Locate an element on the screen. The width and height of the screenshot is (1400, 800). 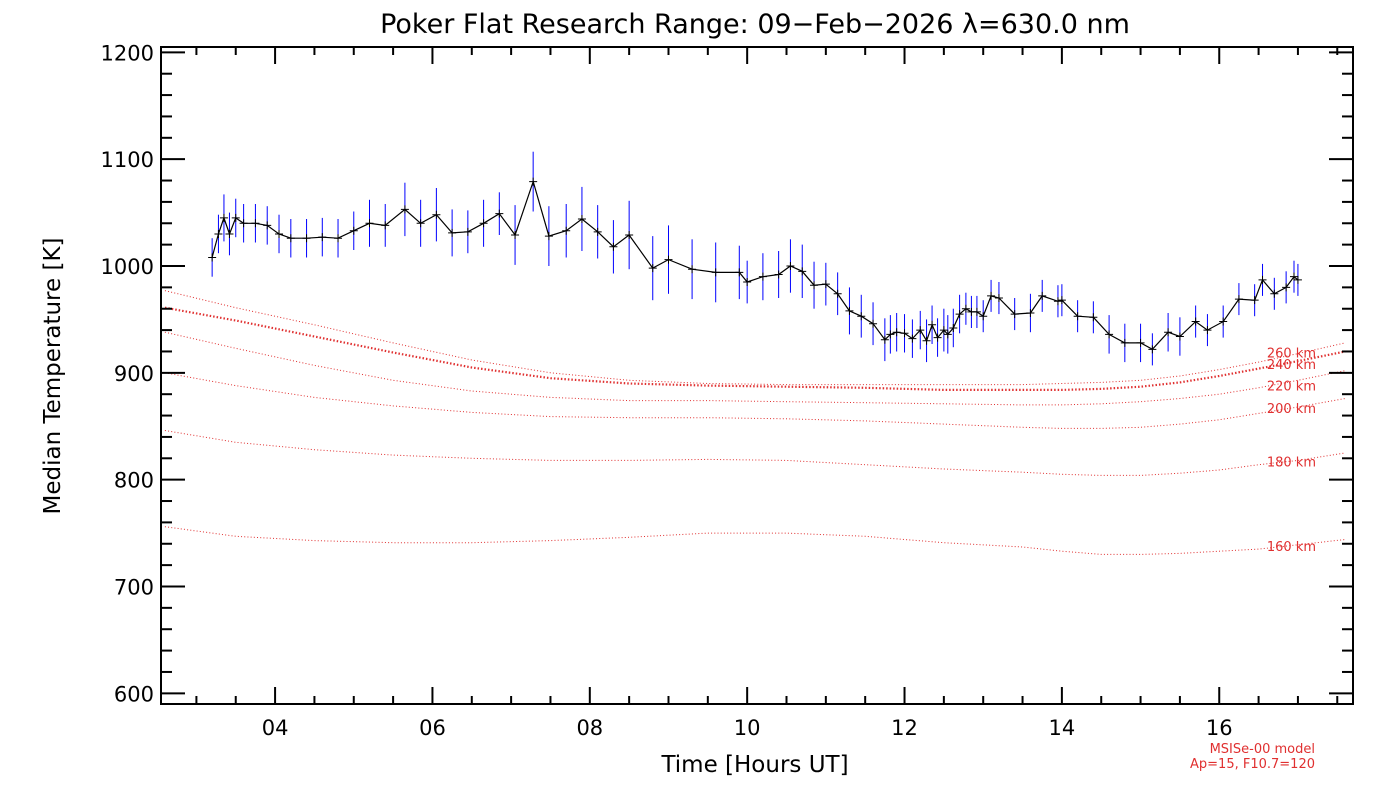
model-name-note: MSISe-00 model is located at coordinates (1262, 749).